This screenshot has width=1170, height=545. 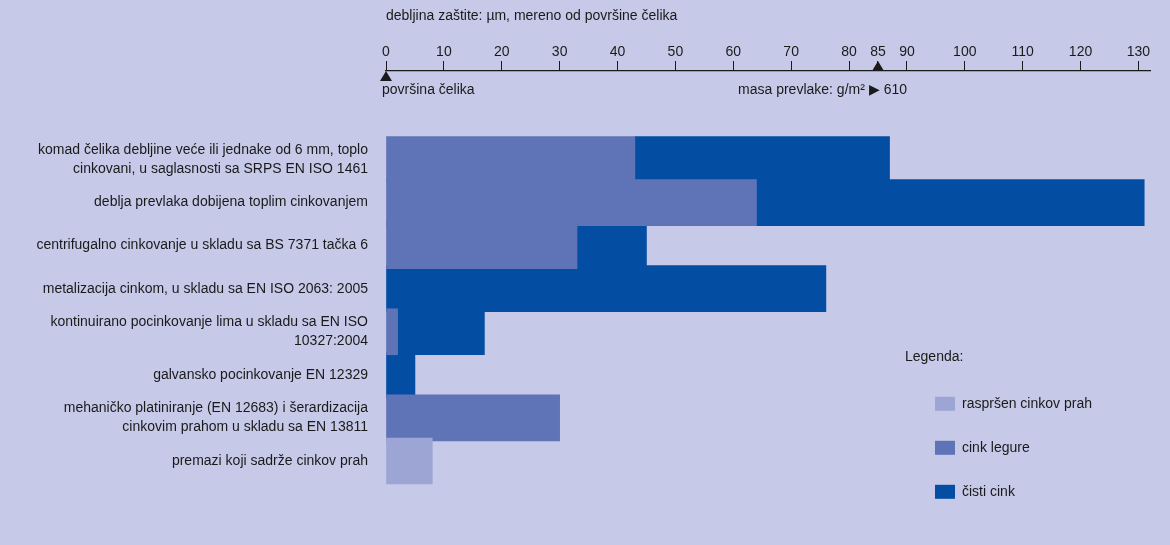 What do you see at coordinates (878, 50) in the screenshot?
I see `x-tick-label: 85` at bounding box center [878, 50].